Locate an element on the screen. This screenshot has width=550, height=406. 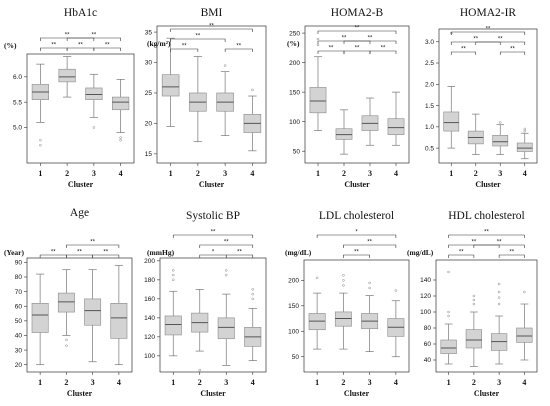
y-tick-label: 140 is located at coordinates (149, 318).